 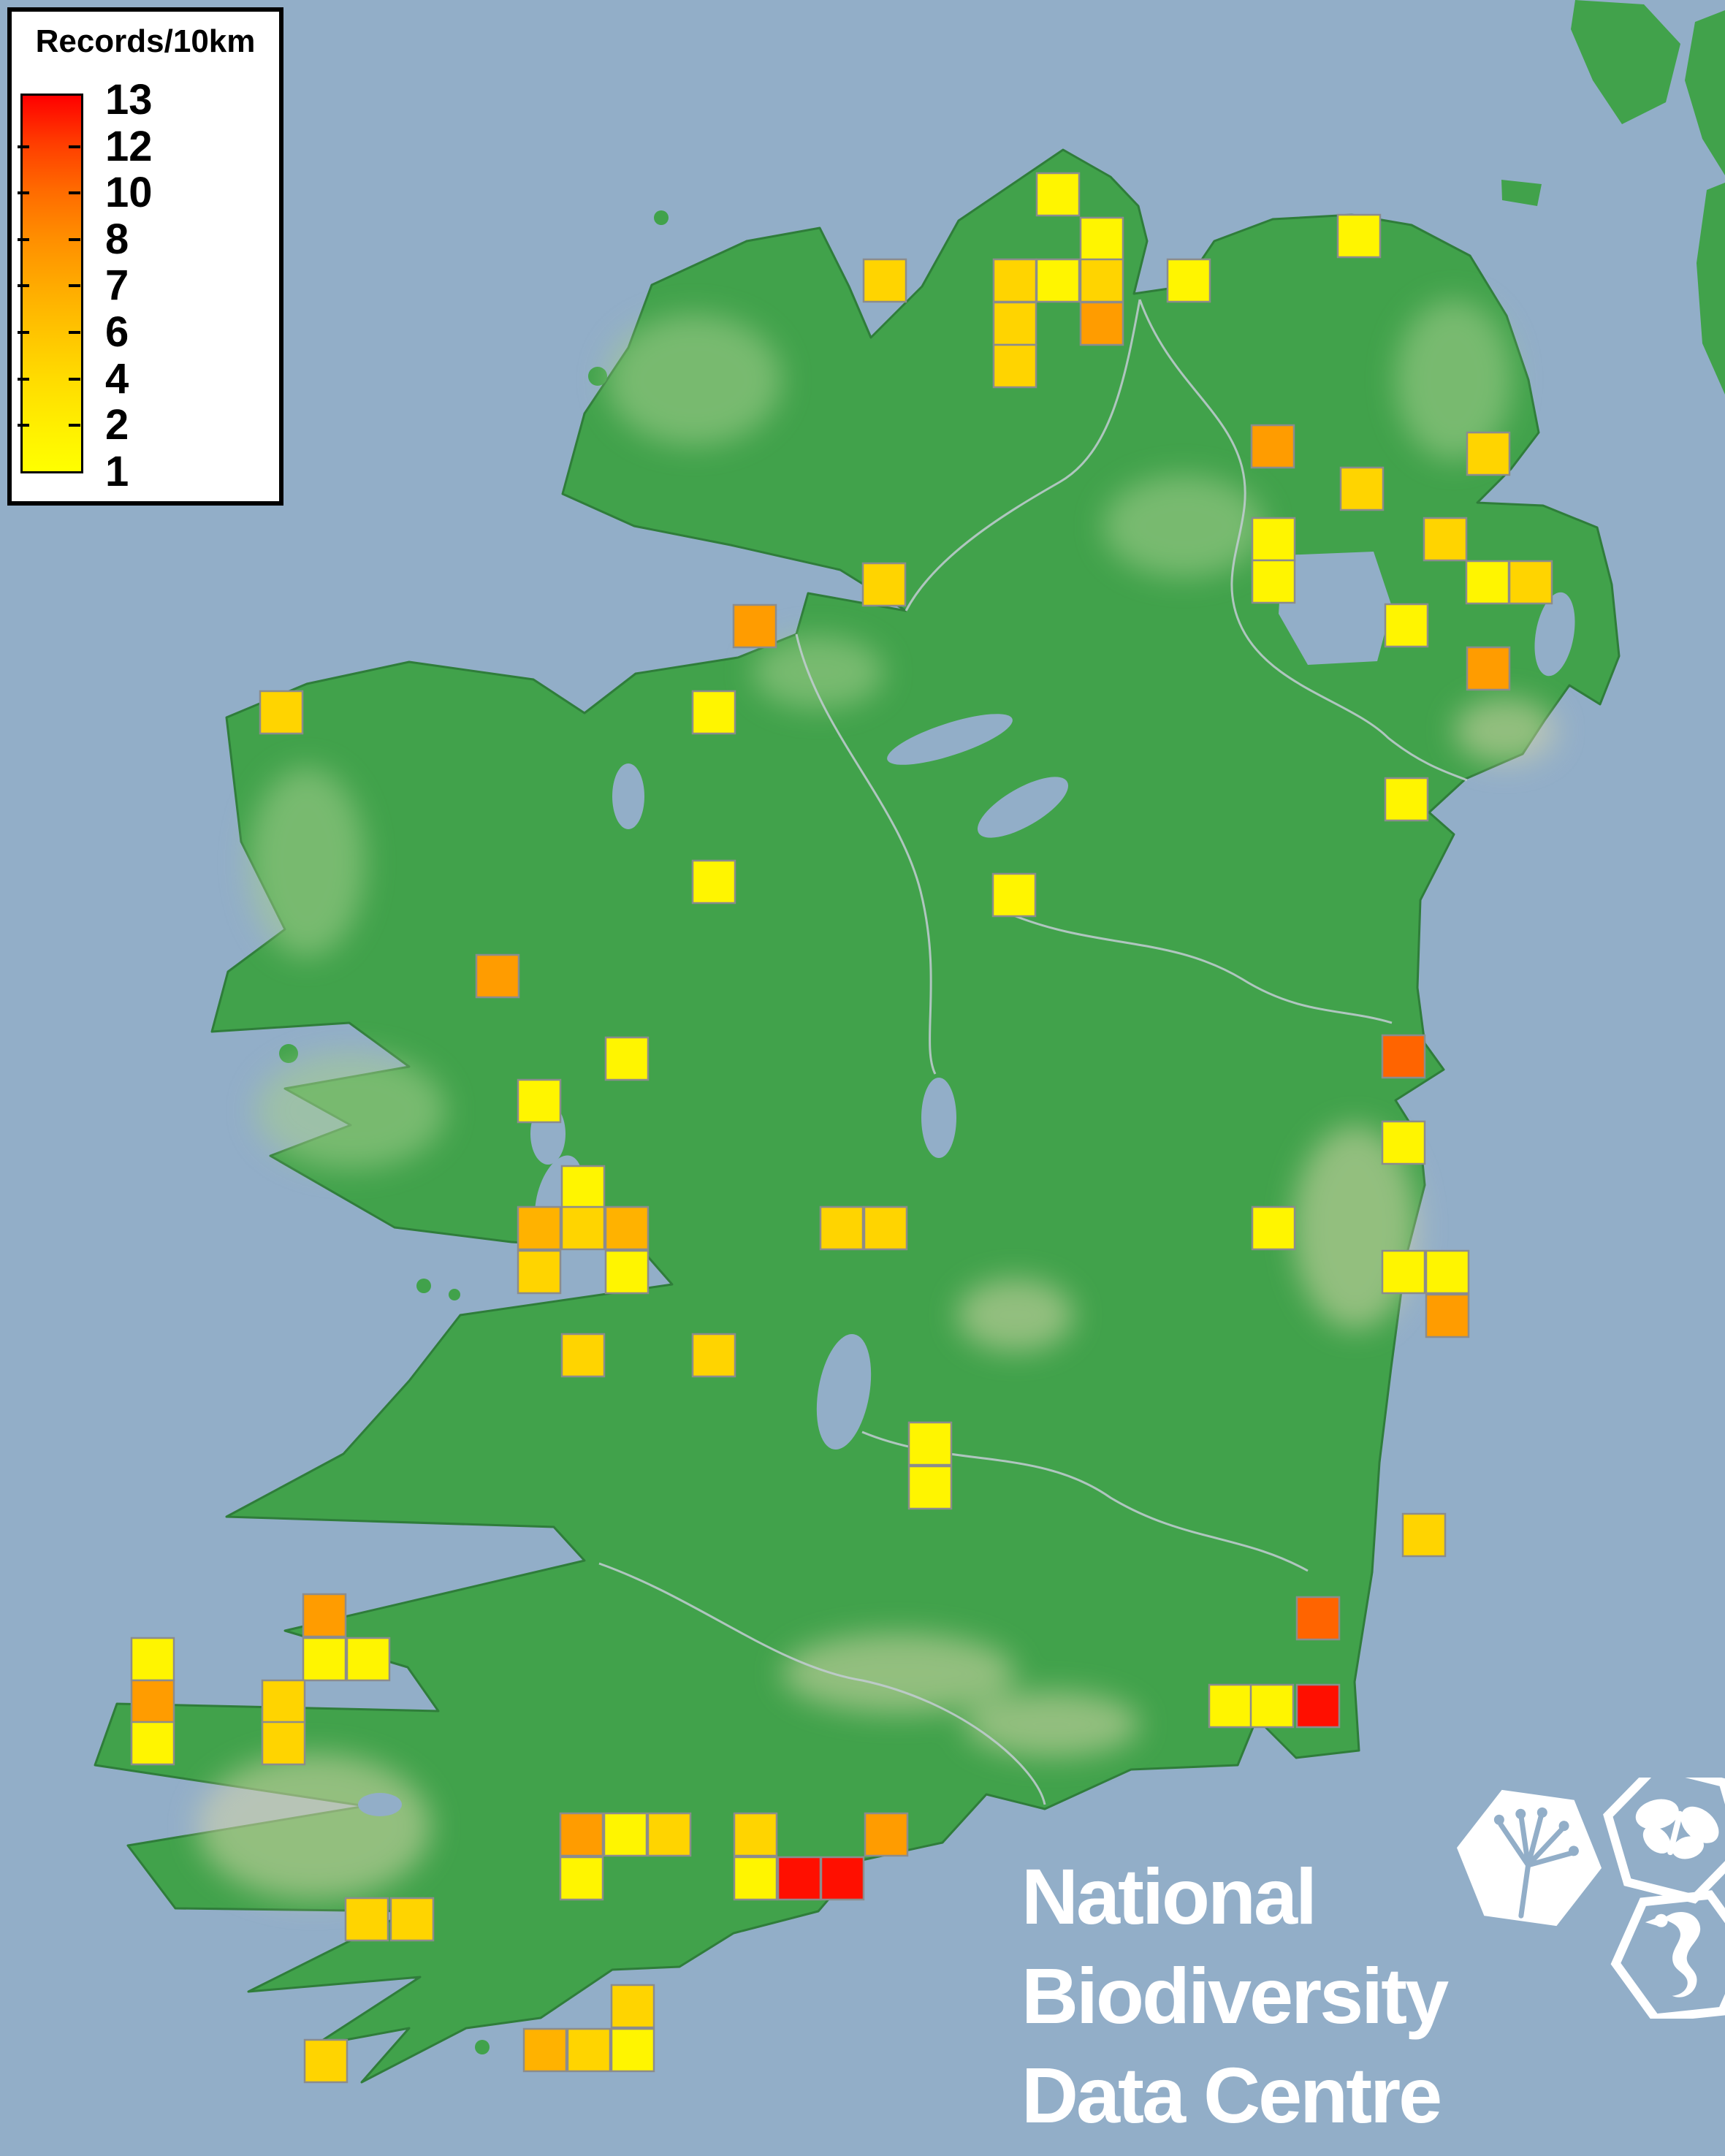 What do you see at coordinates (117, 286) in the screenshot?
I see `legend-label: 7` at bounding box center [117, 286].